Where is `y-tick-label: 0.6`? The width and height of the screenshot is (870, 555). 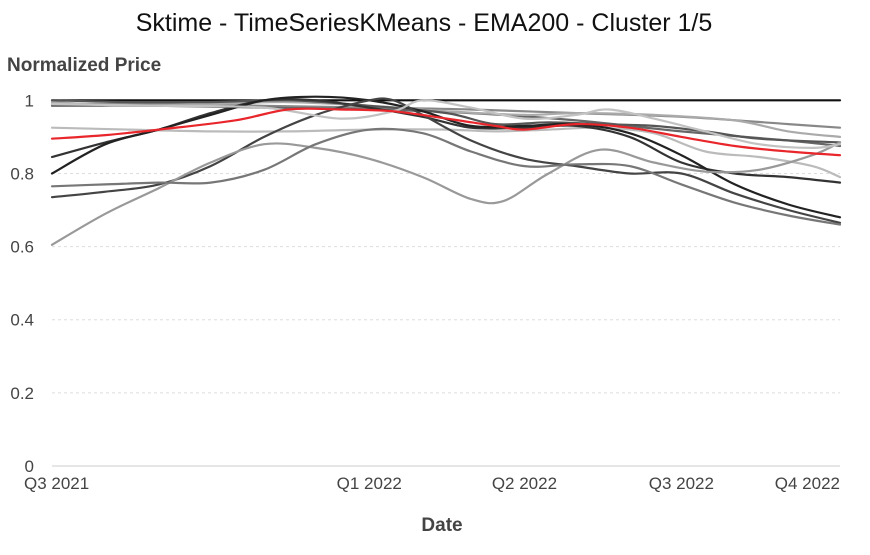 y-tick-label: 0.6 is located at coordinates (22, 247).